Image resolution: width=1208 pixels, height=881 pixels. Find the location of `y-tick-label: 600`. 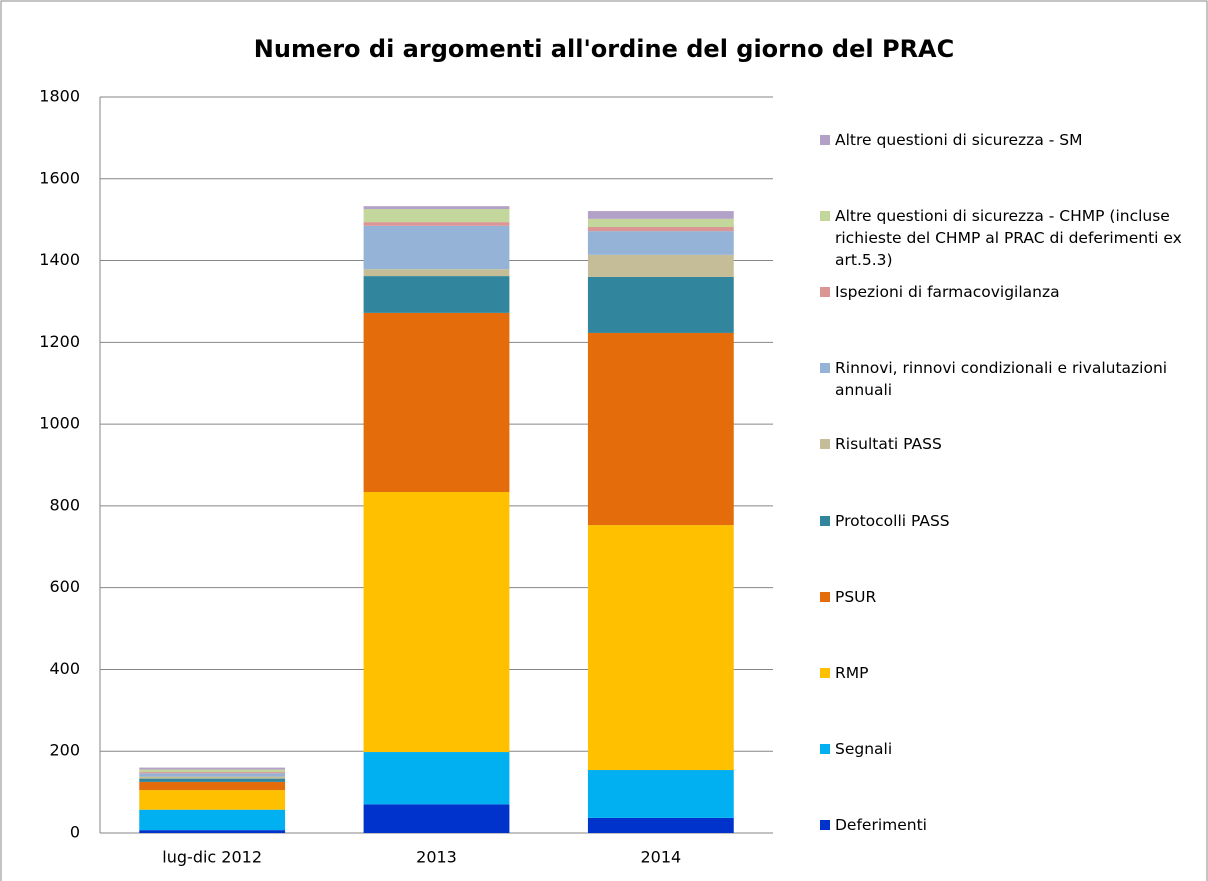

y-tick-label: 600 is located at coordinates (64, 586).